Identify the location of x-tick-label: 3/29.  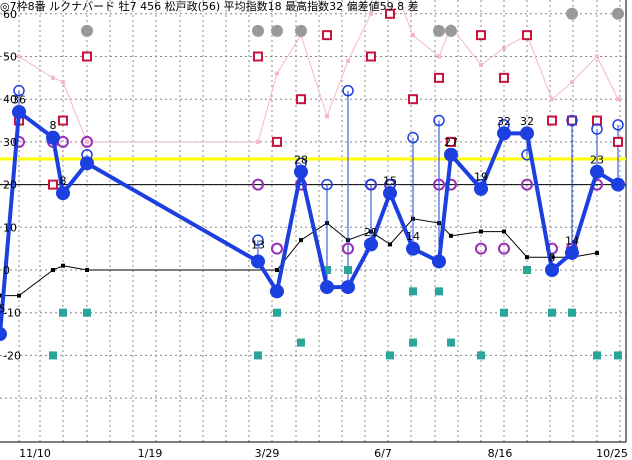
(267, 453).